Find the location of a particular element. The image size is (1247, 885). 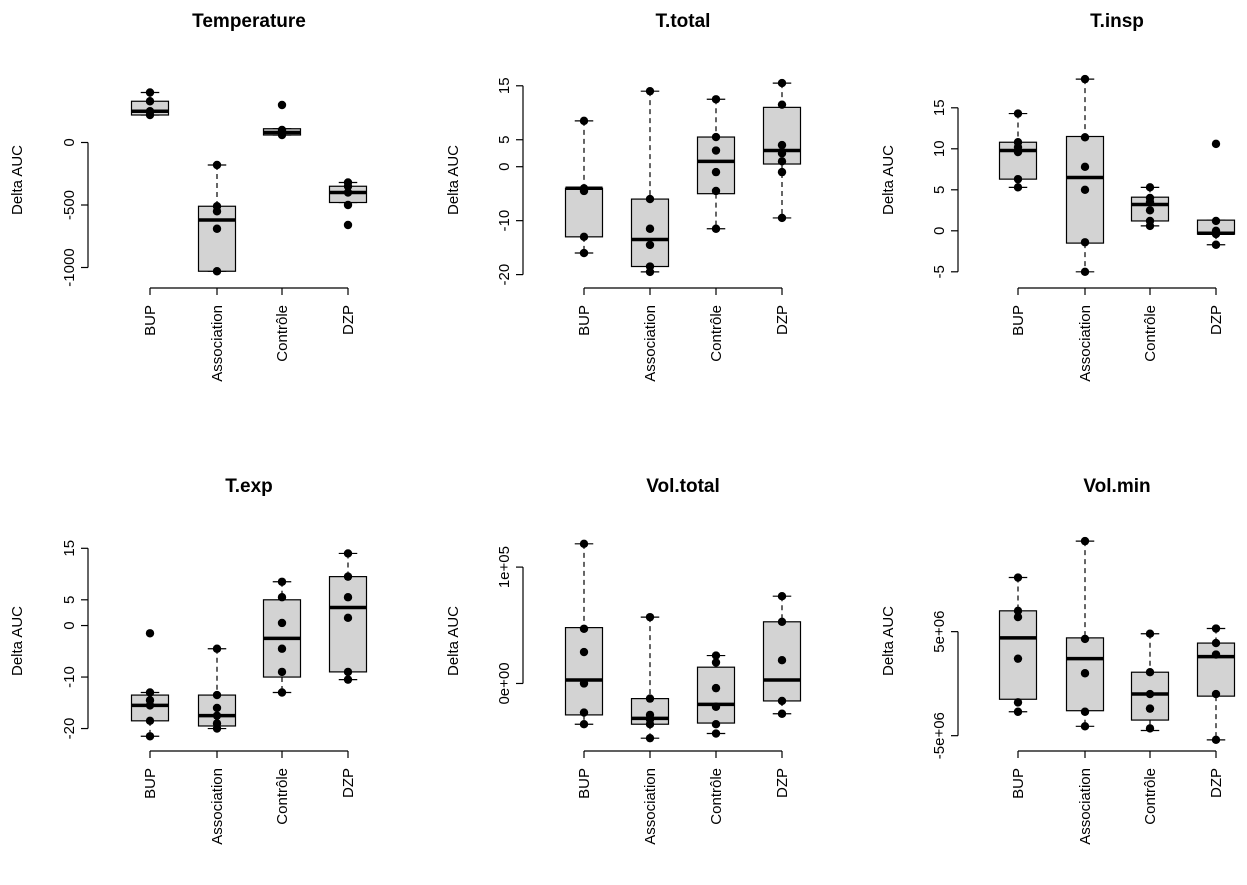

panel-title: Vol.total is located at coordinates (683, 486).